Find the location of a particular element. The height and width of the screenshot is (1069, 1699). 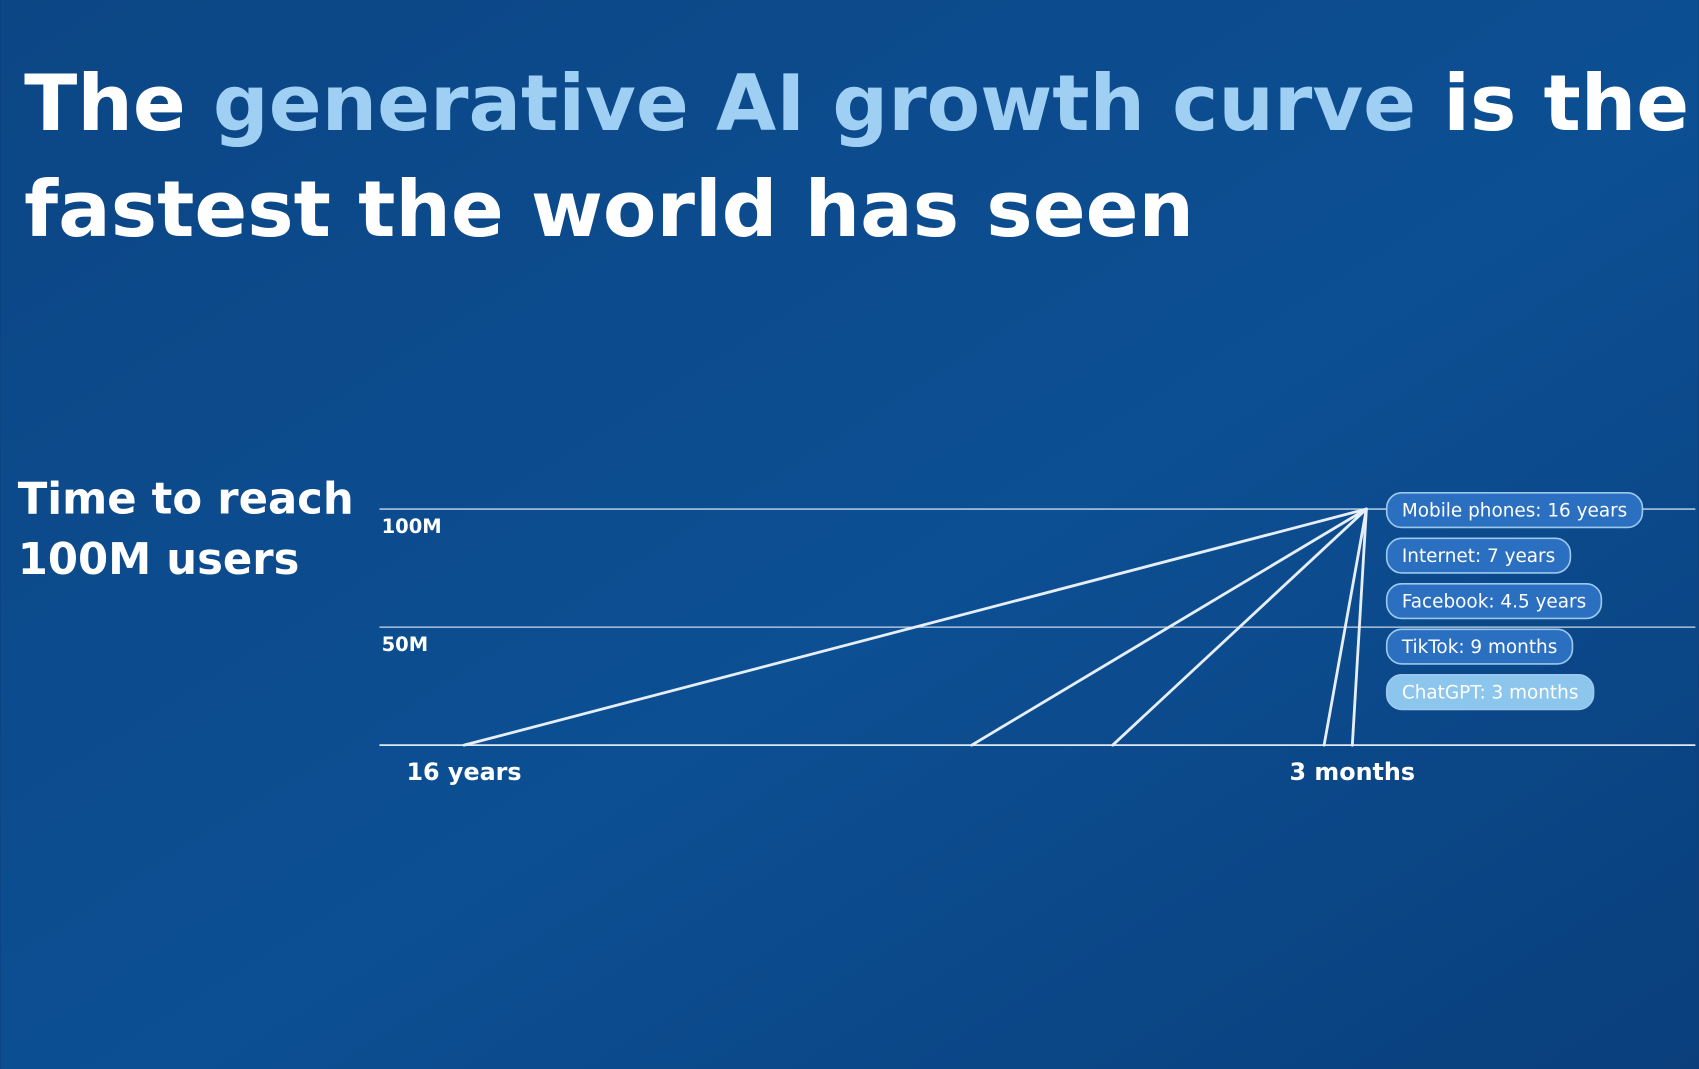

legend-item: TikTok: 9 months is located at coordinates (1479, 646).